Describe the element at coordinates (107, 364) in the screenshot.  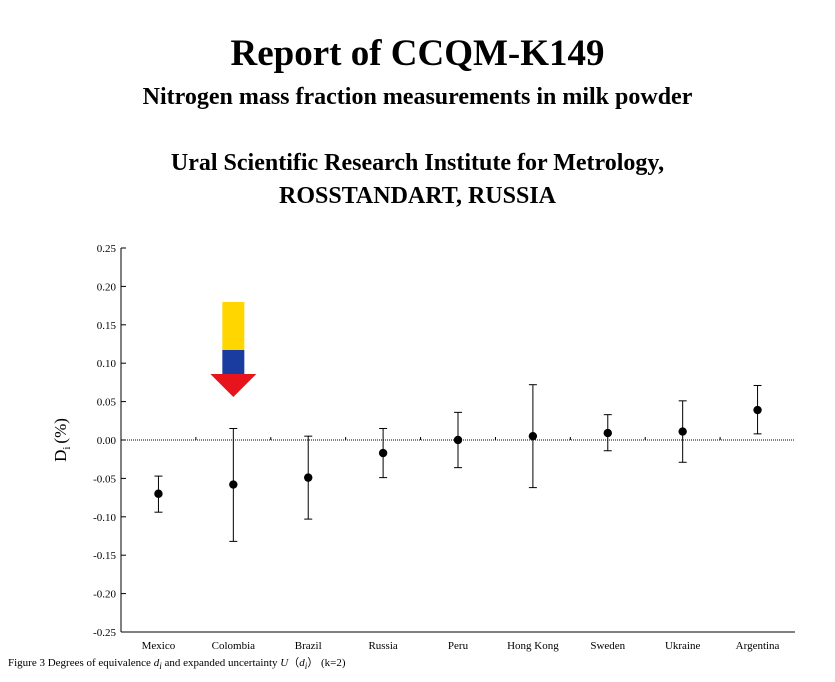
I see `y-tick-label: 0.10` at that location.